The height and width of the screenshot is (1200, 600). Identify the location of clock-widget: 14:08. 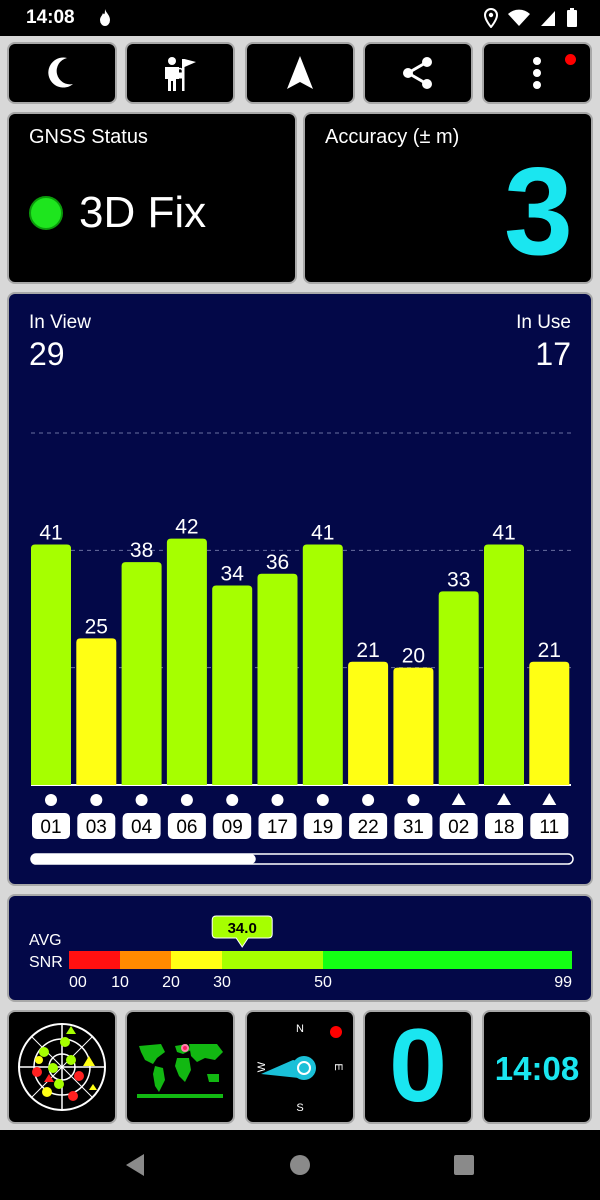
(537, 1067).